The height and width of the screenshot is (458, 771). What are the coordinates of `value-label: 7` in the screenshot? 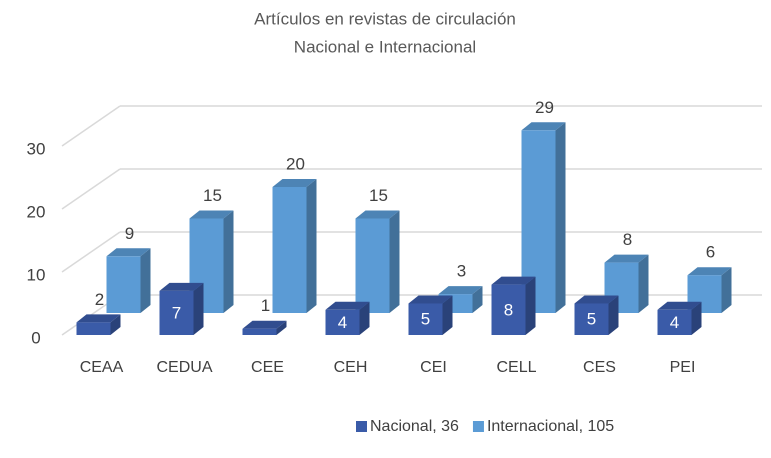 It's located at (176, 312).